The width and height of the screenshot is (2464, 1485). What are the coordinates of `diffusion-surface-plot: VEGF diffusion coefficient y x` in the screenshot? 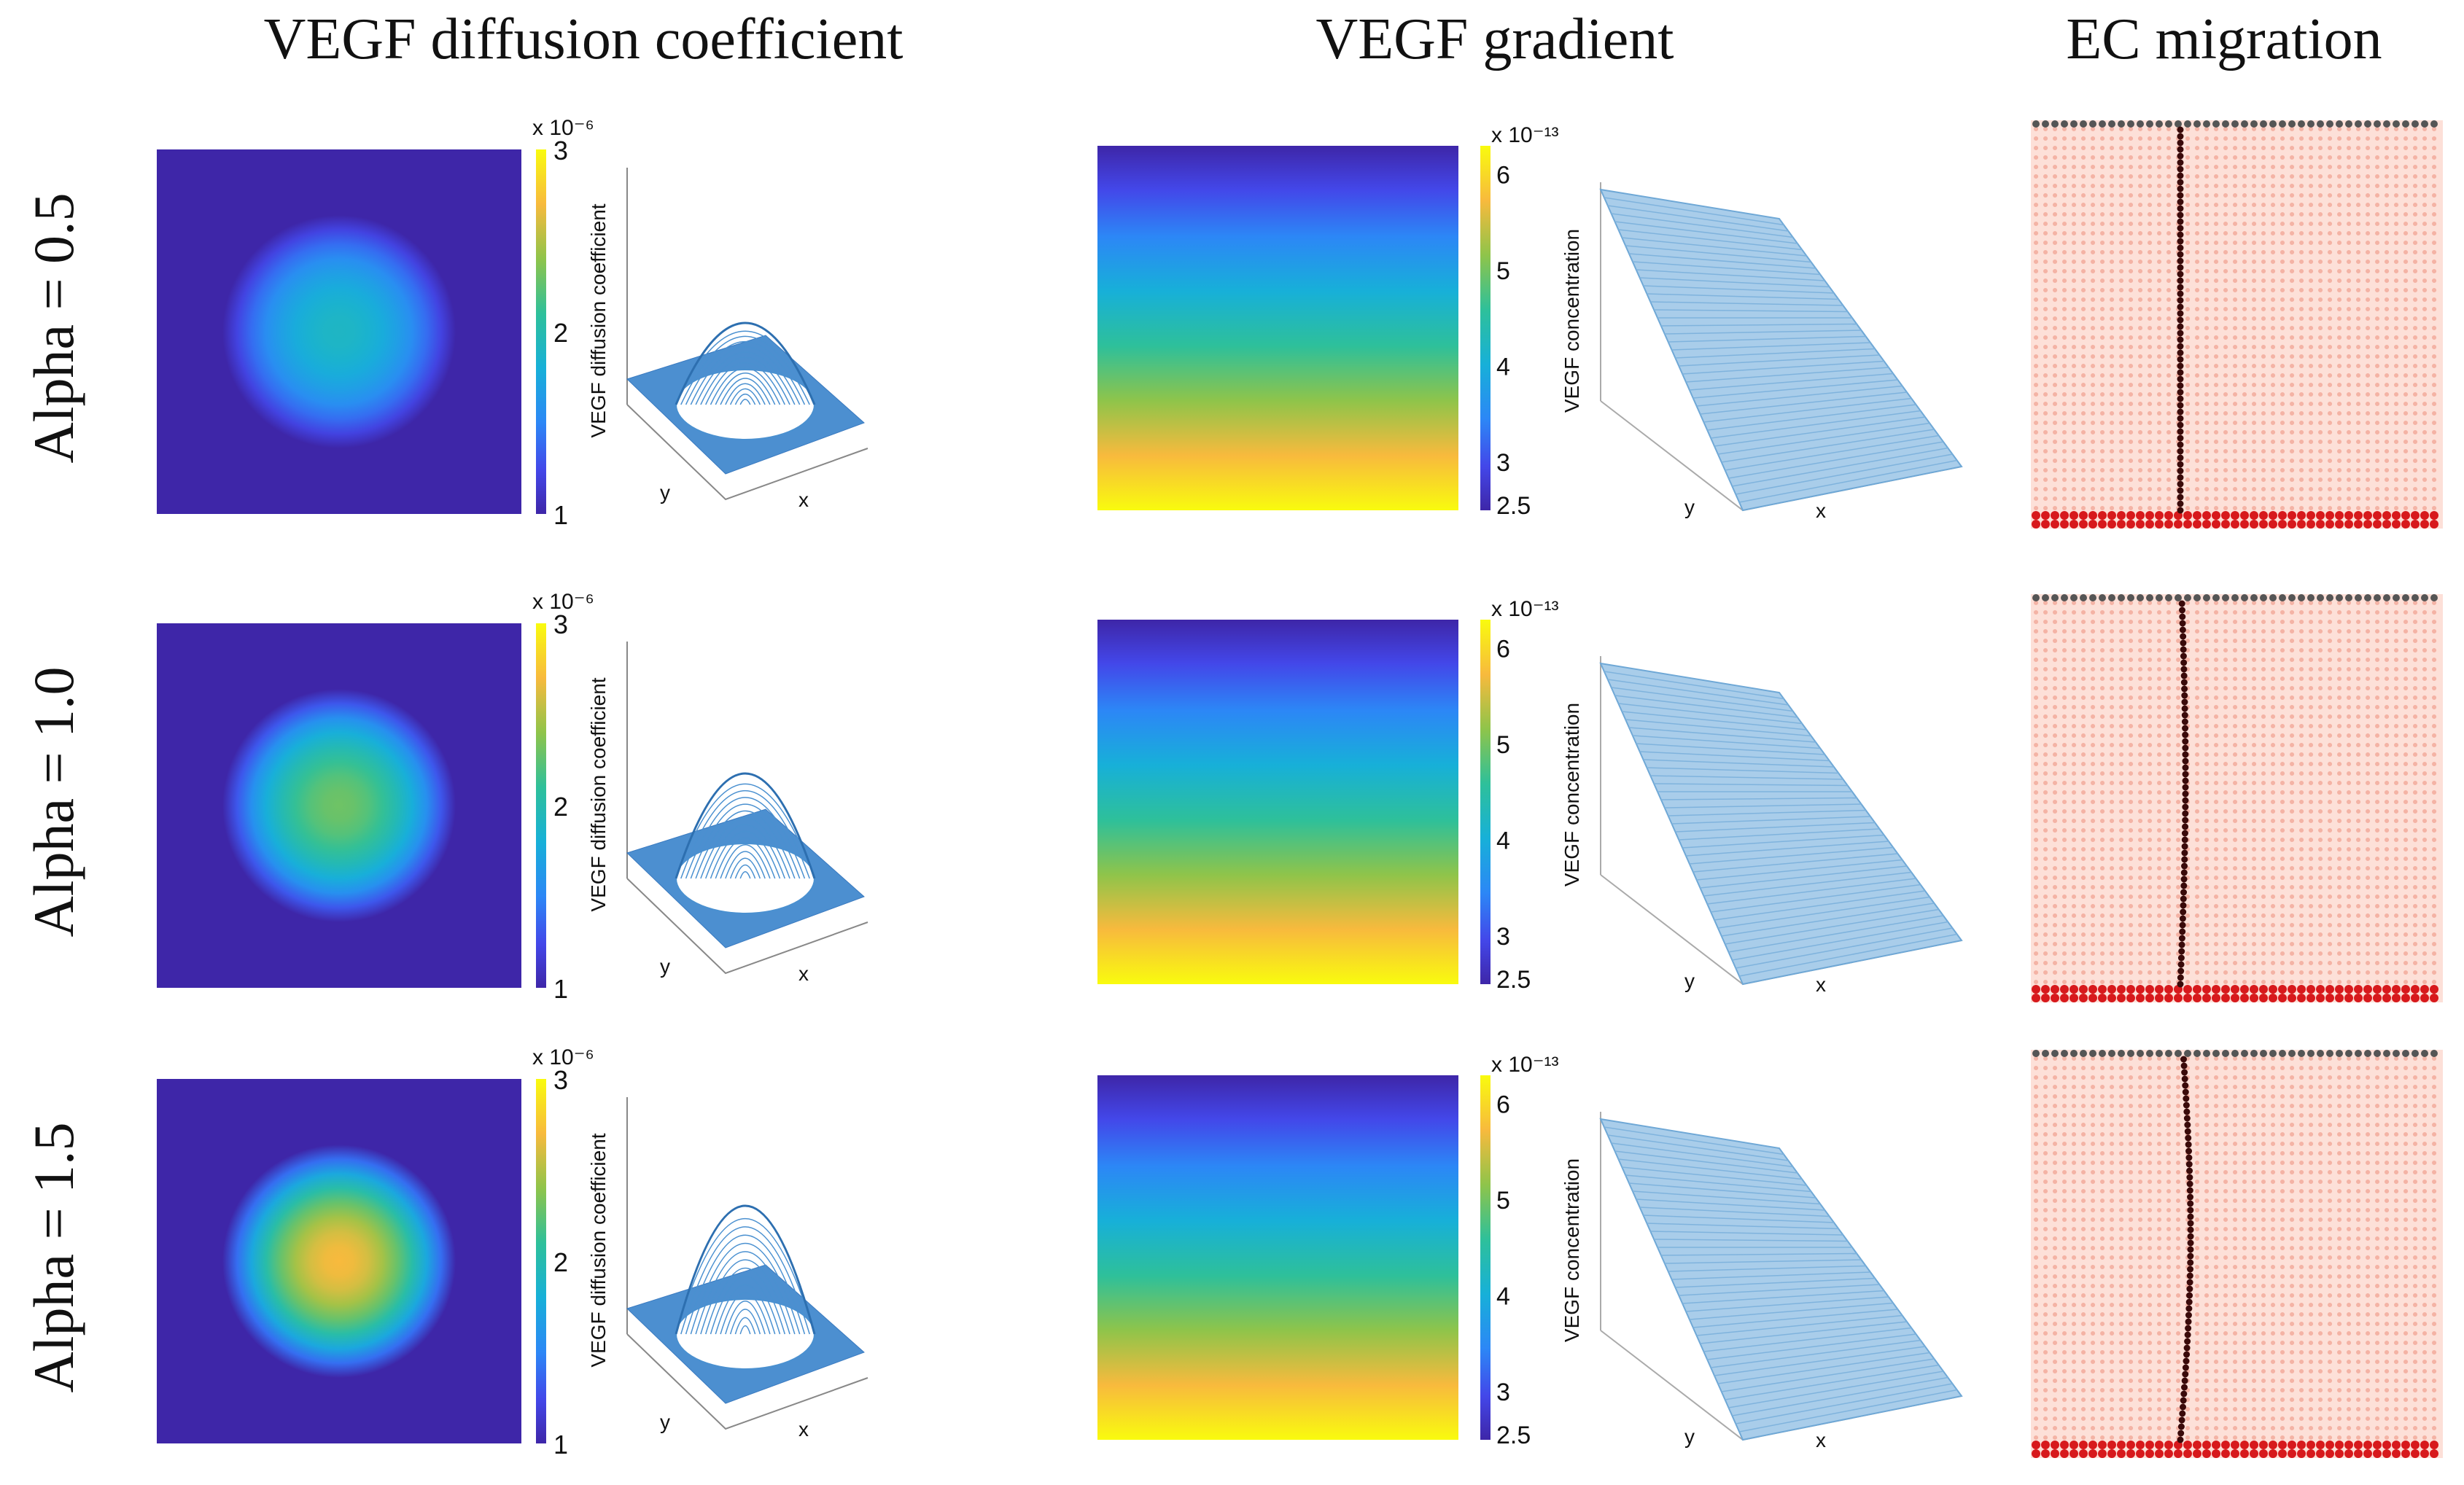 It's located at (727, 813).